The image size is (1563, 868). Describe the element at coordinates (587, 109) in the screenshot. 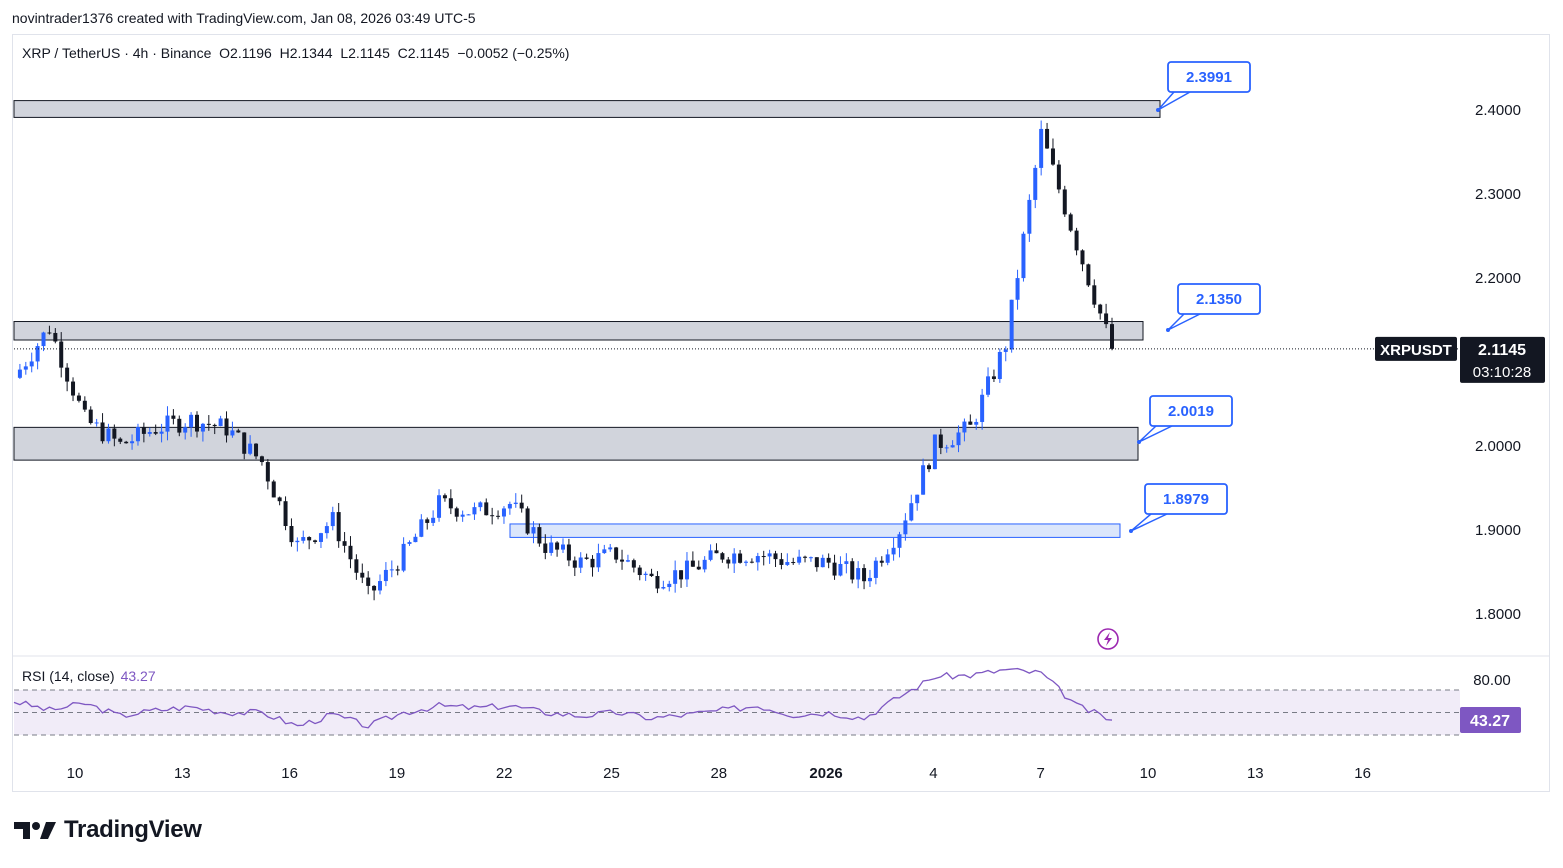

I see `zone-2.3991` at that location.